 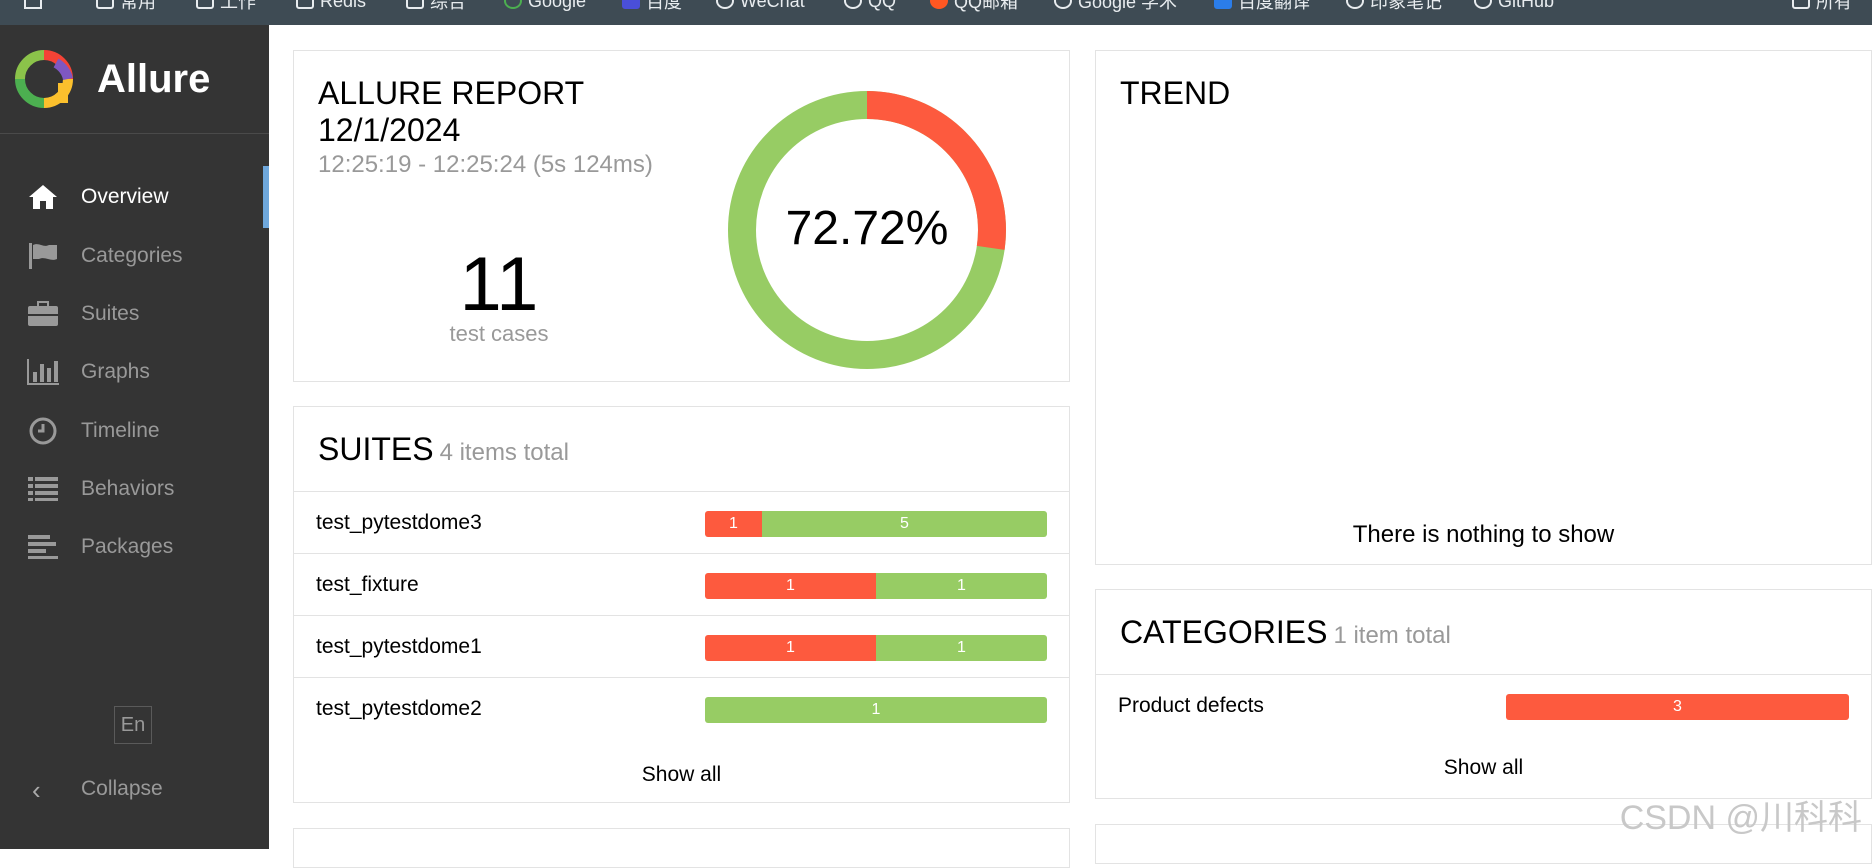 What do you see at coordinates (1514, 5) in the screenshot?
I see `bookmark-item: GitHub` at bounding box center [1514, 5].